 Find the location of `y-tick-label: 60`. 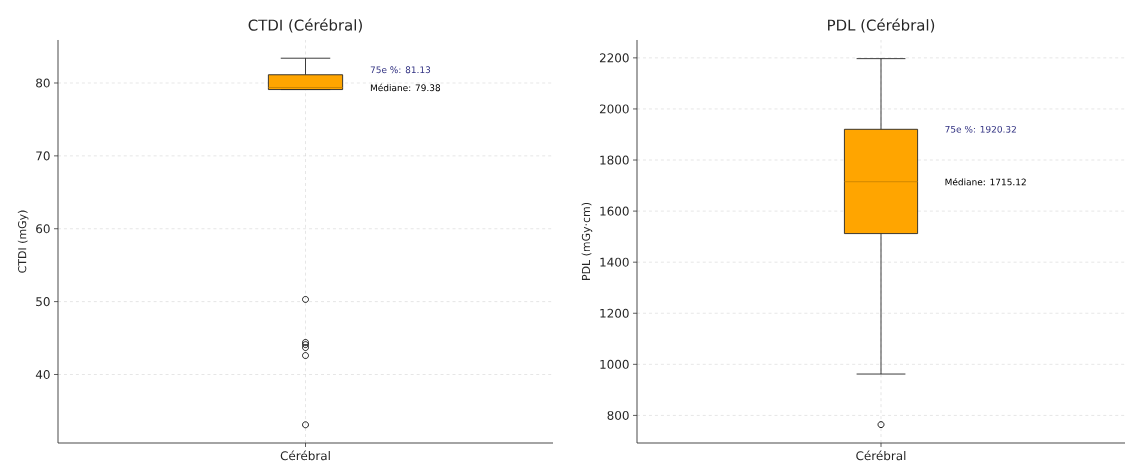

y-tick-label: 60 is located at coordinates (43, 229).